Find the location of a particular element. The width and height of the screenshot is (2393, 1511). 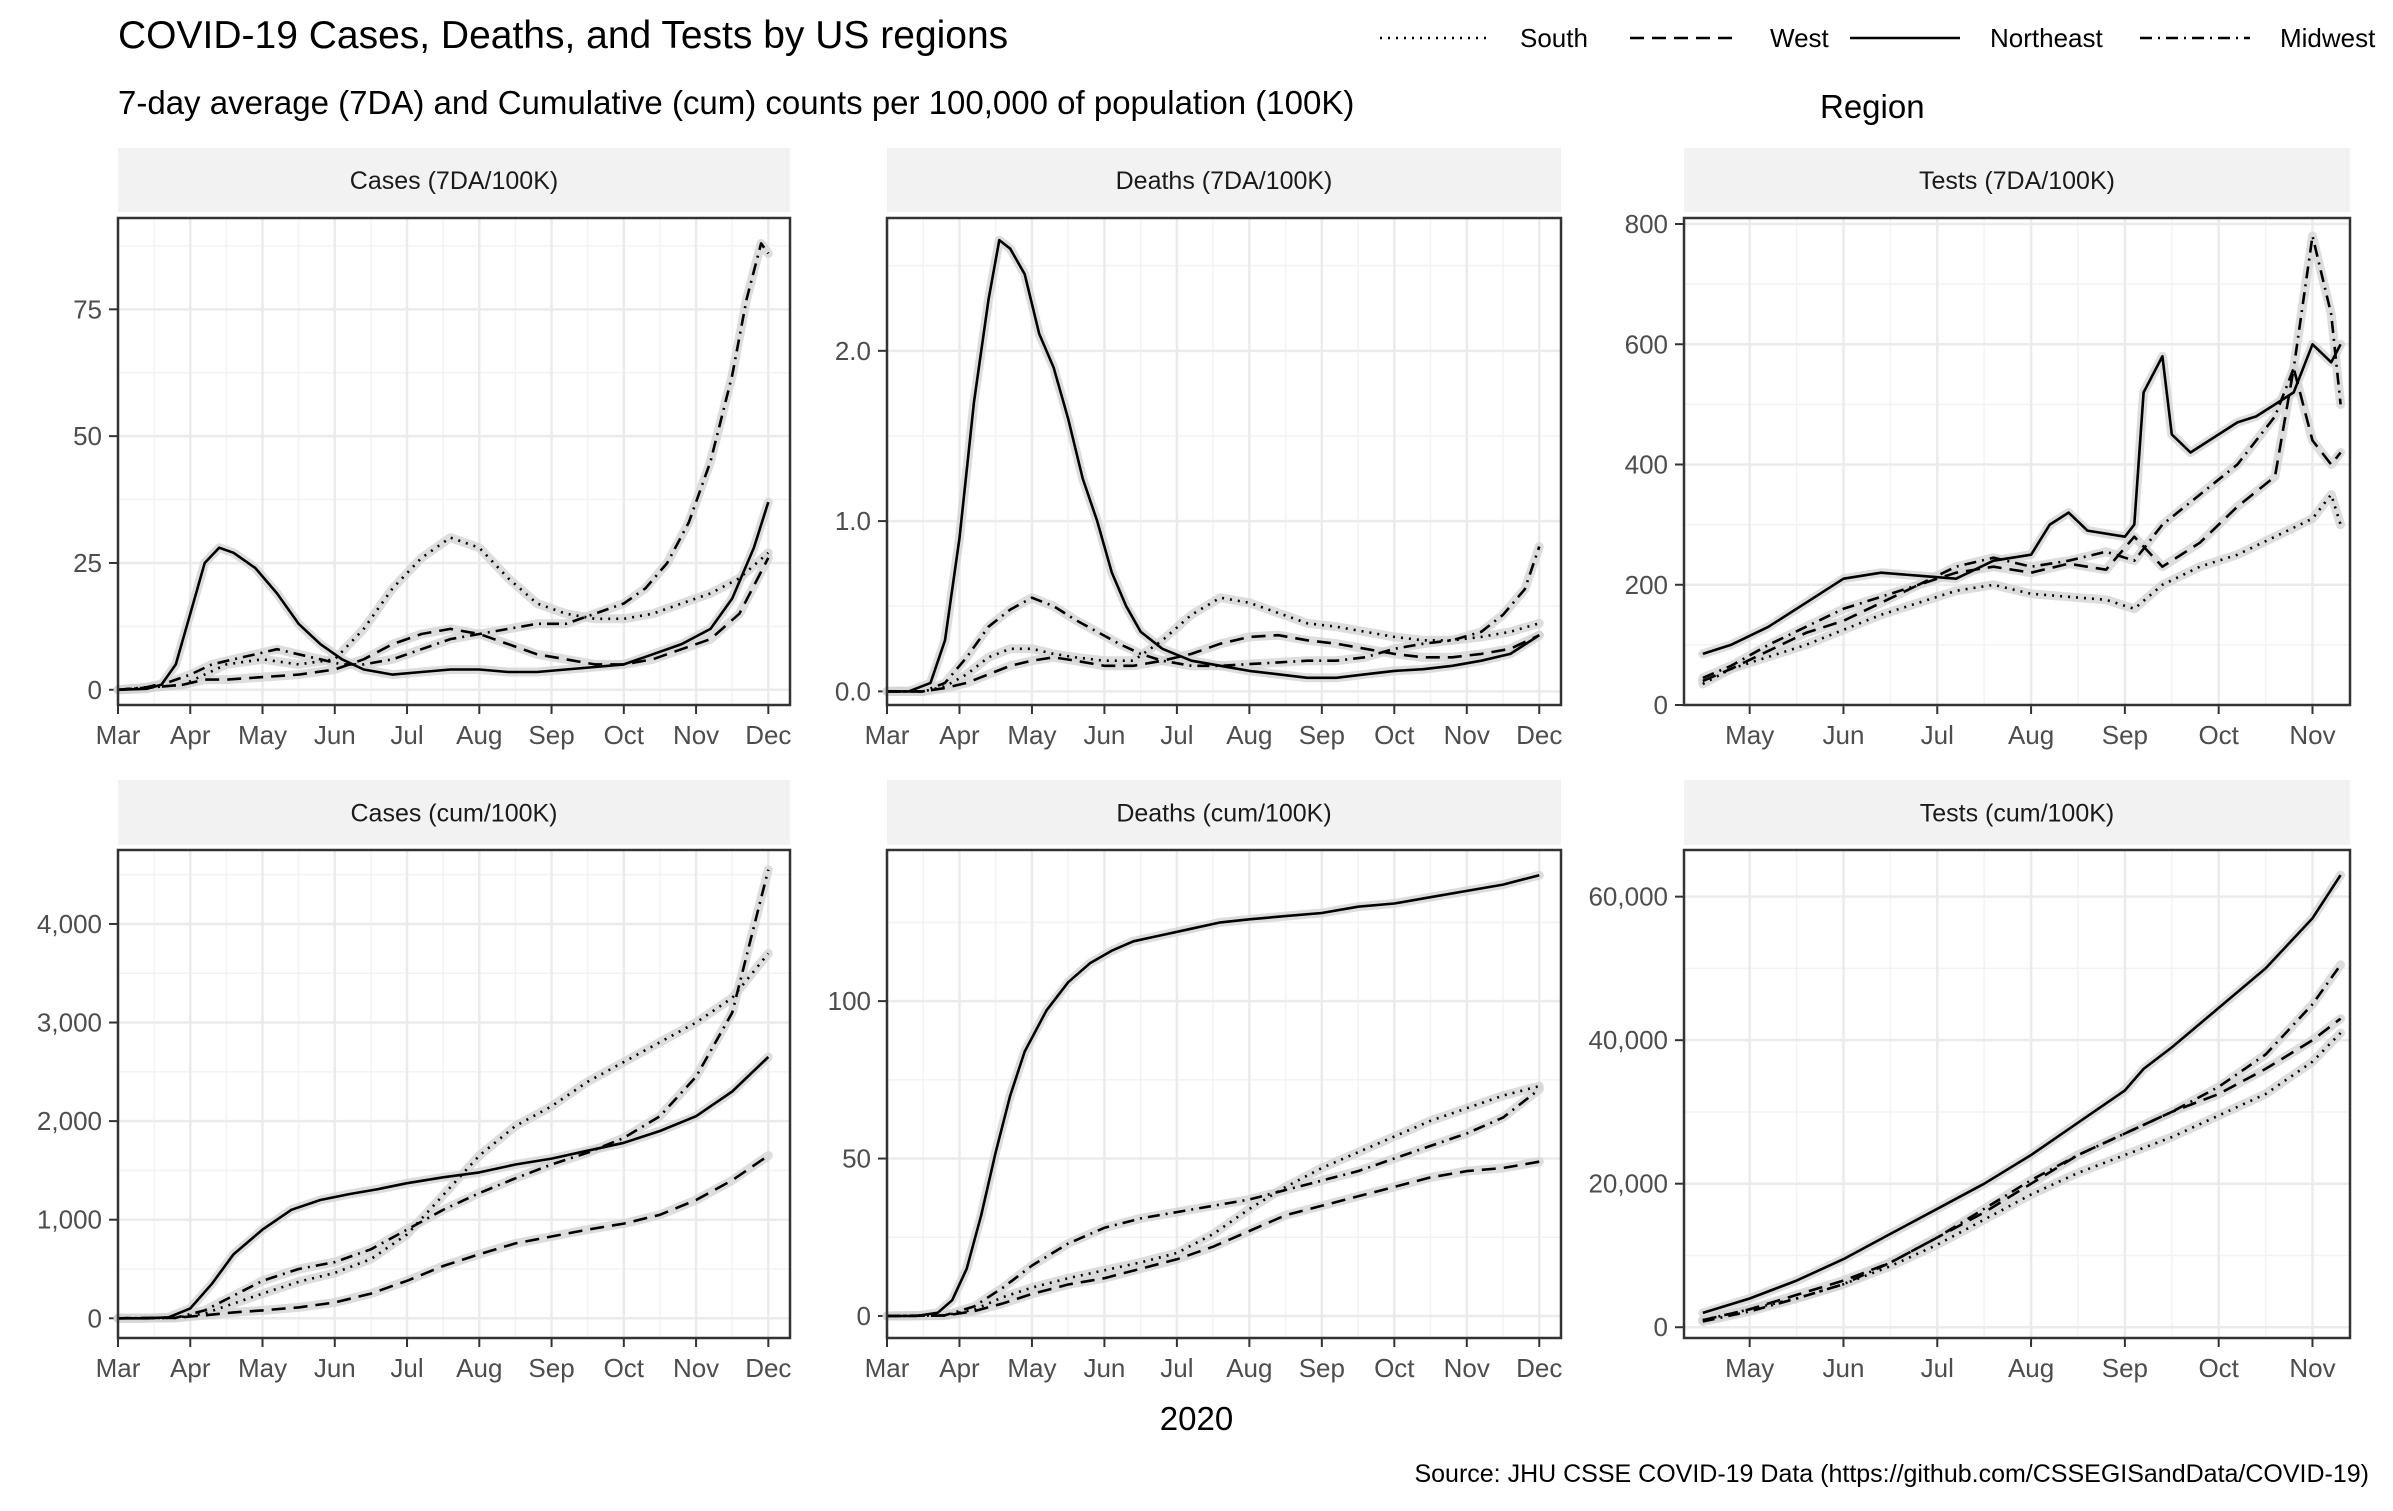

legend: South West Northeast Midwest Region is located at coordinates (1880, 71).